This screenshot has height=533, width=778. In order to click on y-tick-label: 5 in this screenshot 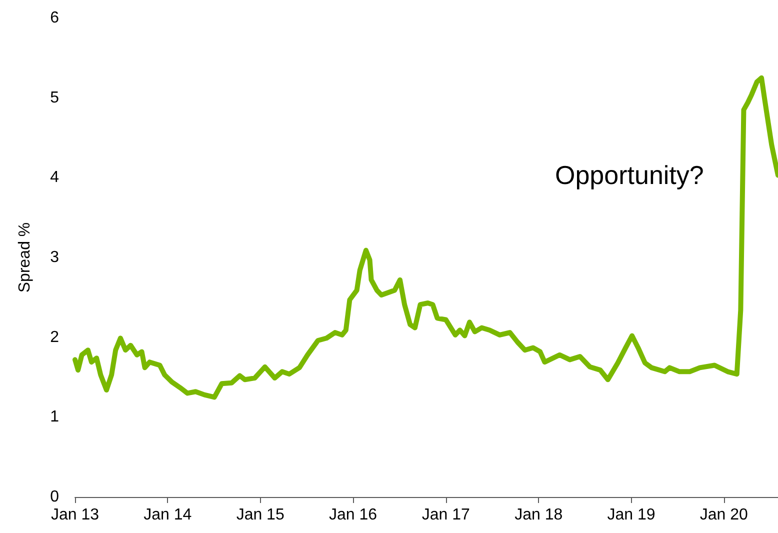, I will do `click(55, 97)`.